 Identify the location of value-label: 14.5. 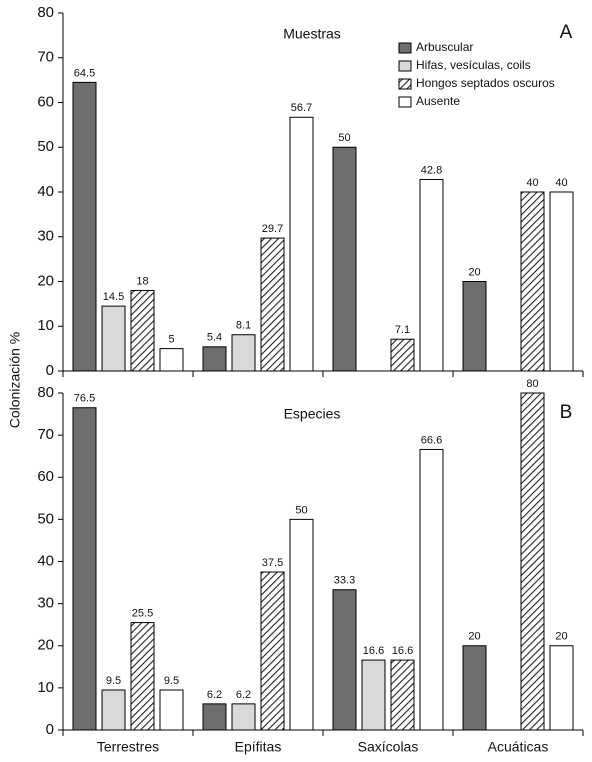
(113, 297).